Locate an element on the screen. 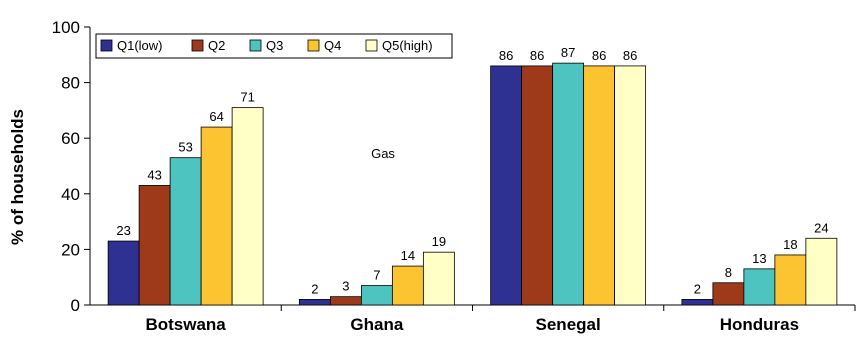  y-tick-label: 60 is located at coordinates (70, 138).